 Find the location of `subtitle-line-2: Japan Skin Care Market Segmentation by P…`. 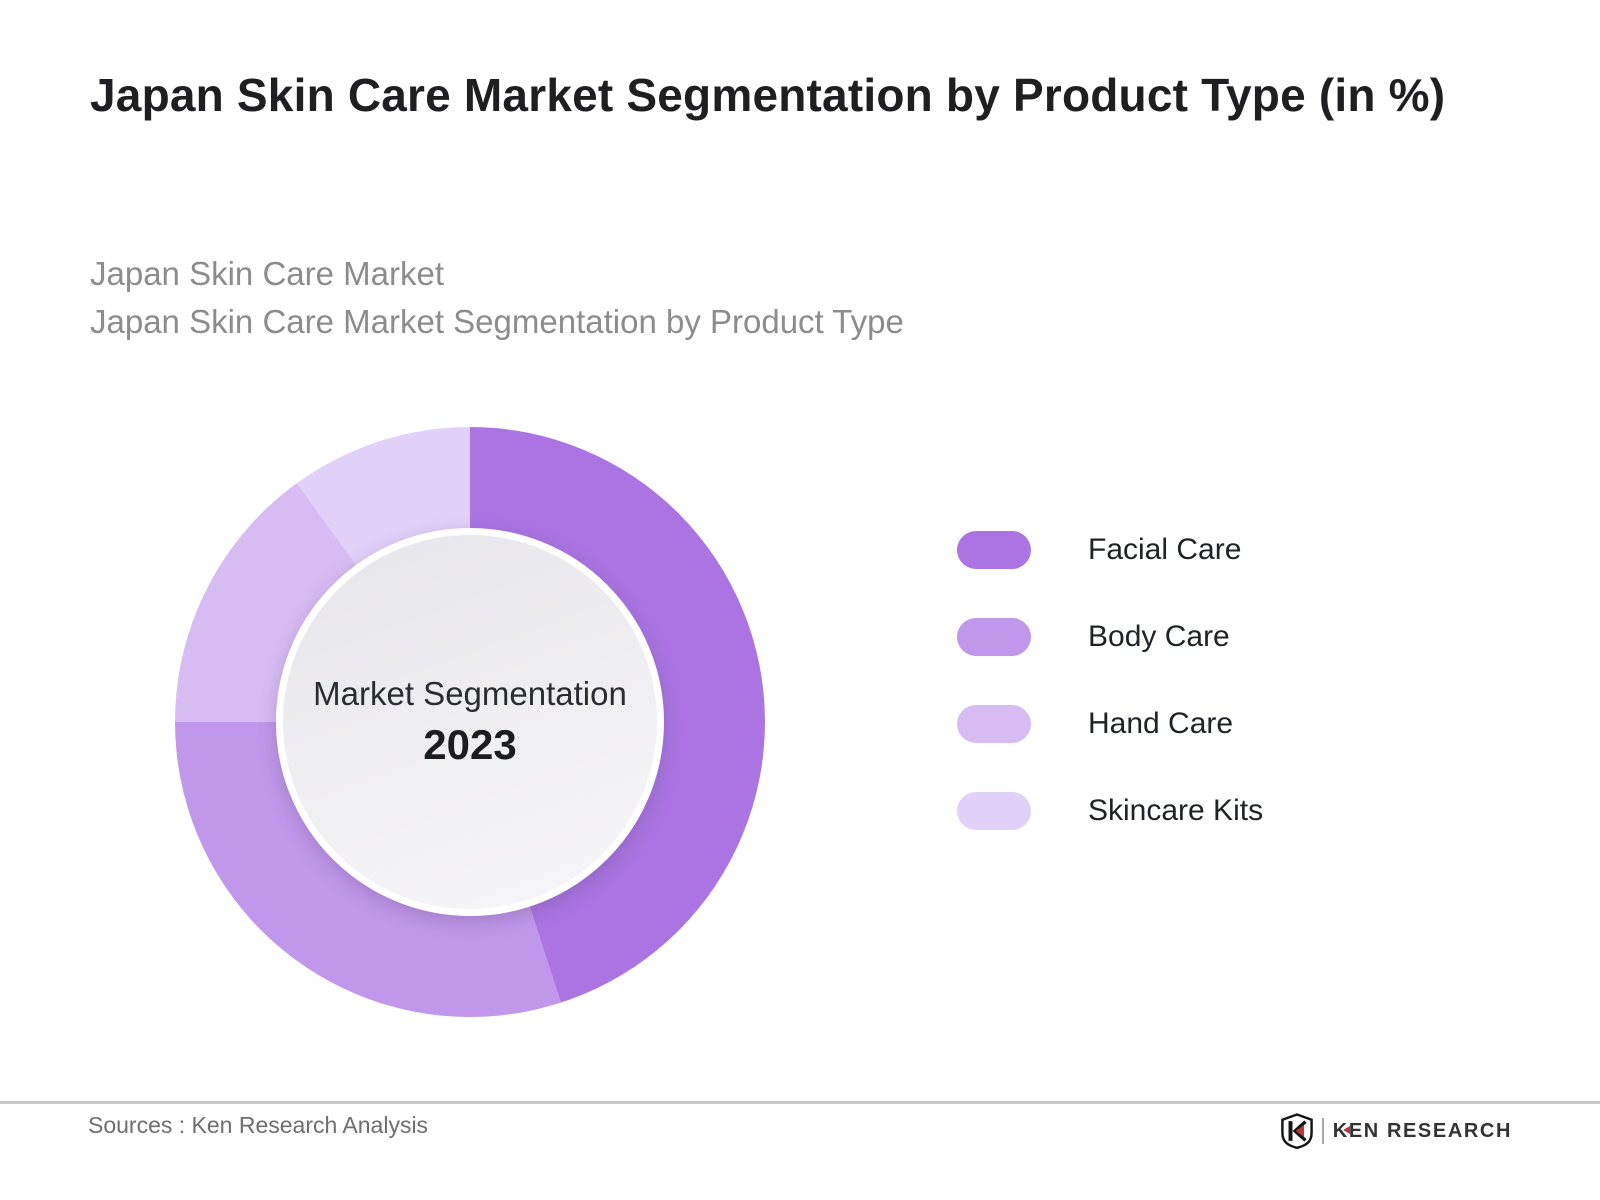

subtitle-line-2: Japan Skin Care Market Segmentation by P… is located at coordinates (497, 321).